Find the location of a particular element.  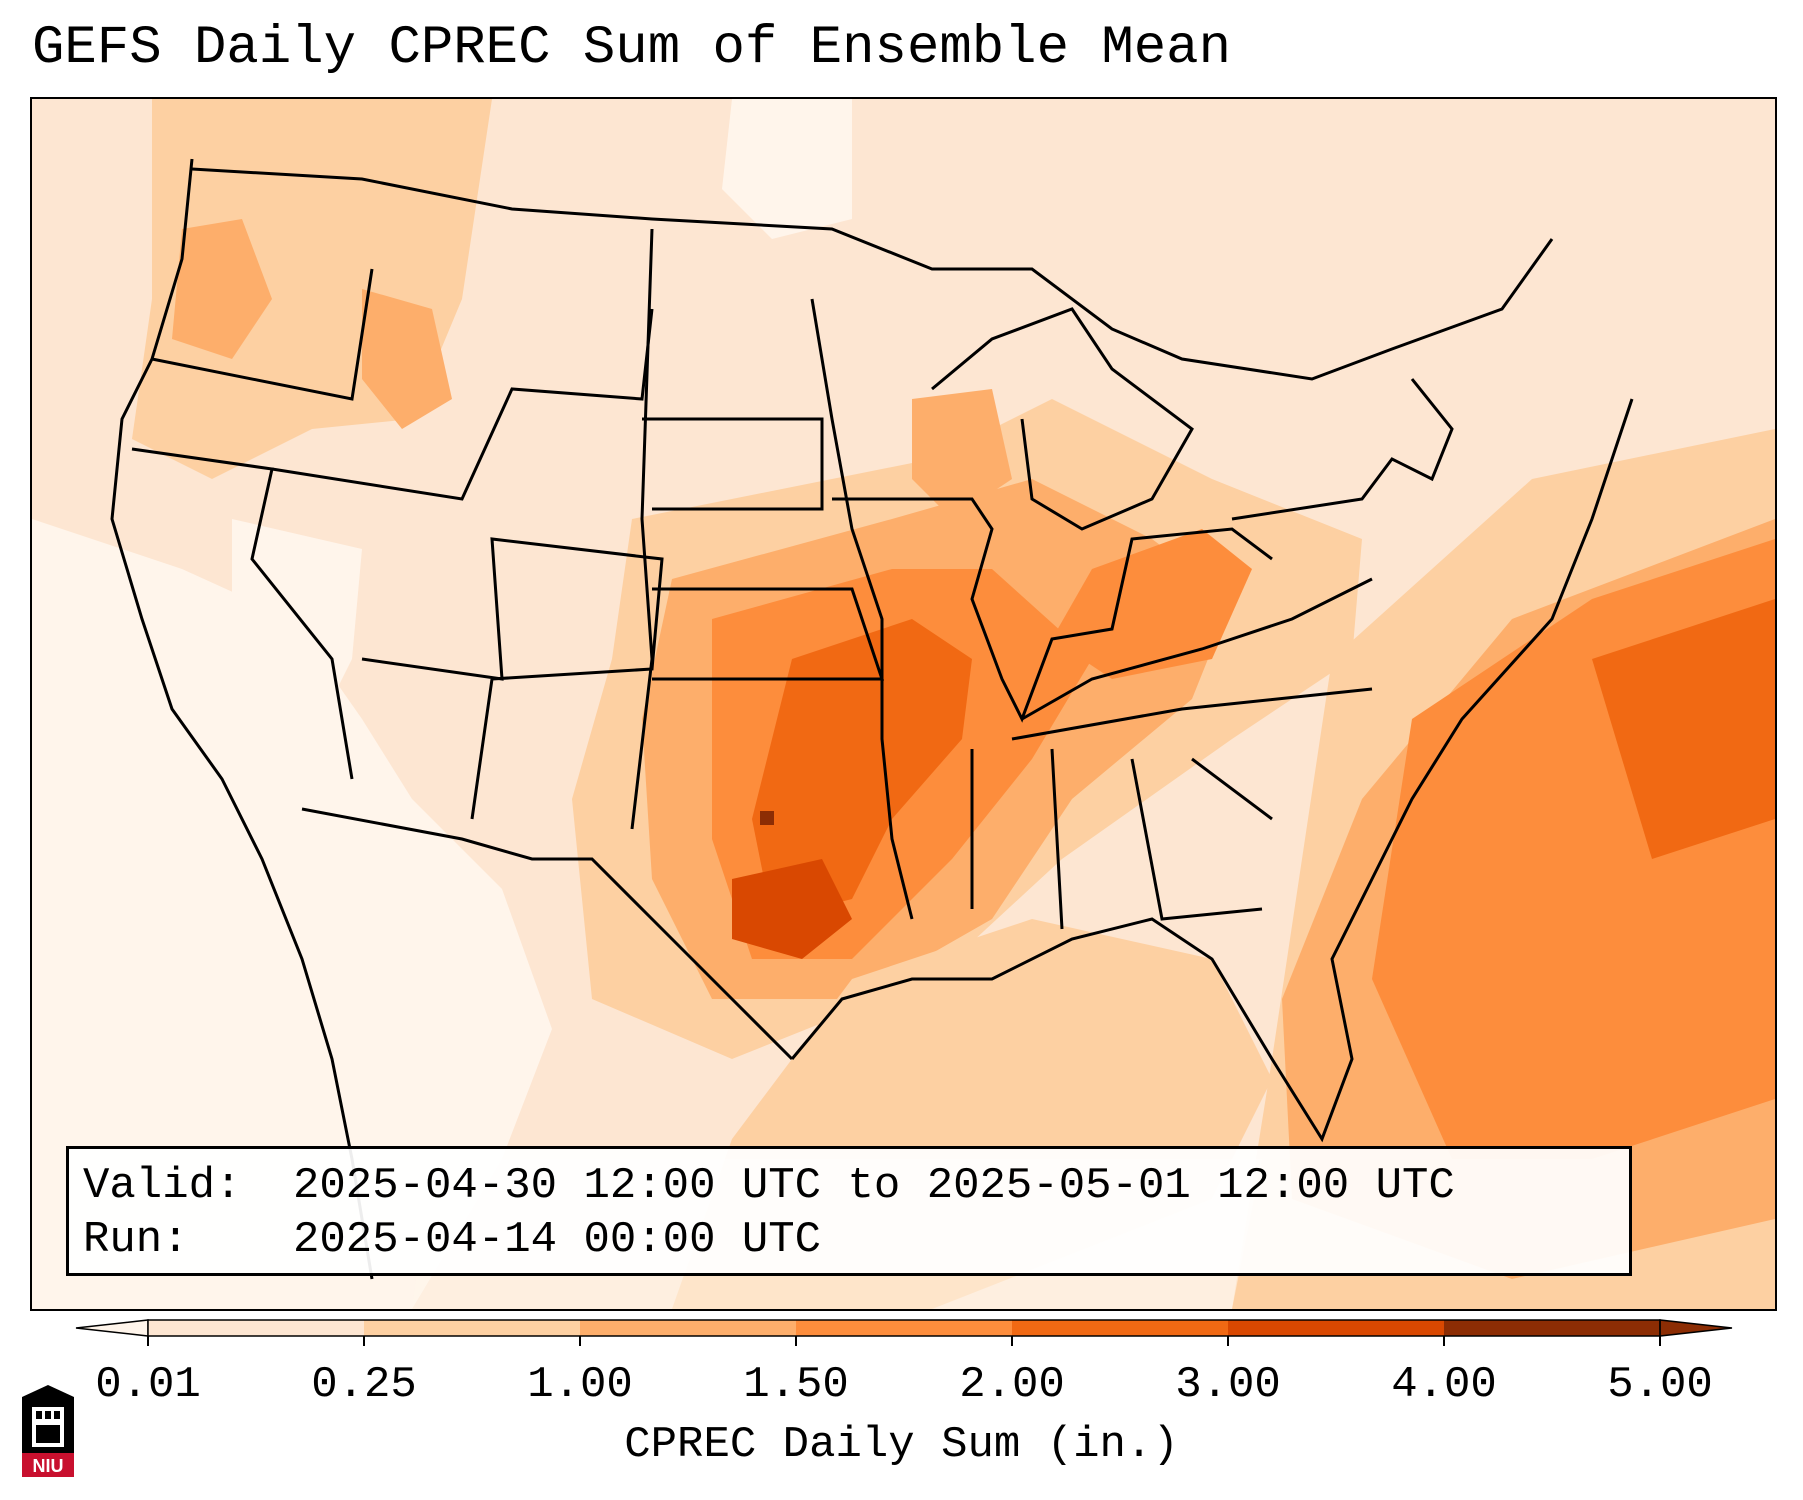

chart-title: GEFS Daily CPREC Sum of Ensemble Mean is located at coordinates (631, 48).